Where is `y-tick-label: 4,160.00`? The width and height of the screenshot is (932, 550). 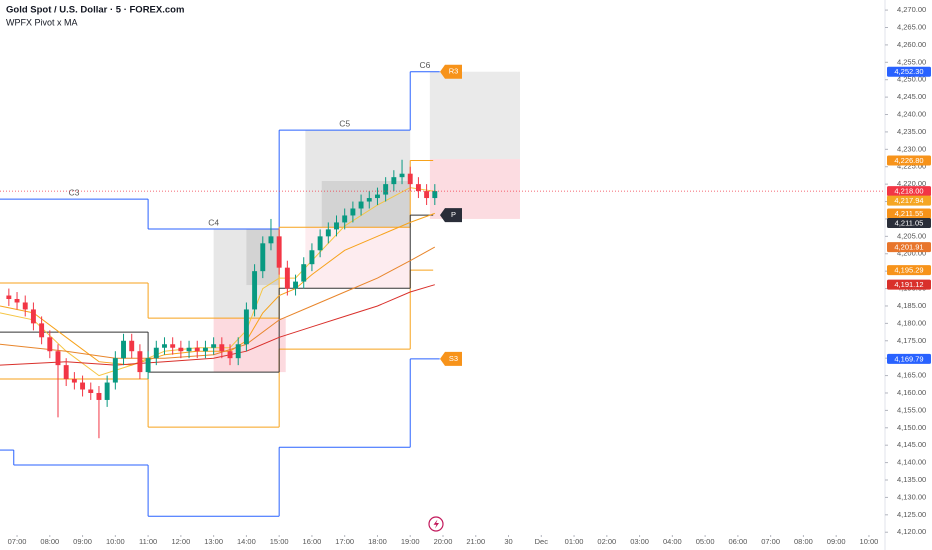
y-tick-label: 4,160.00 is located at coordinates (911, 392).